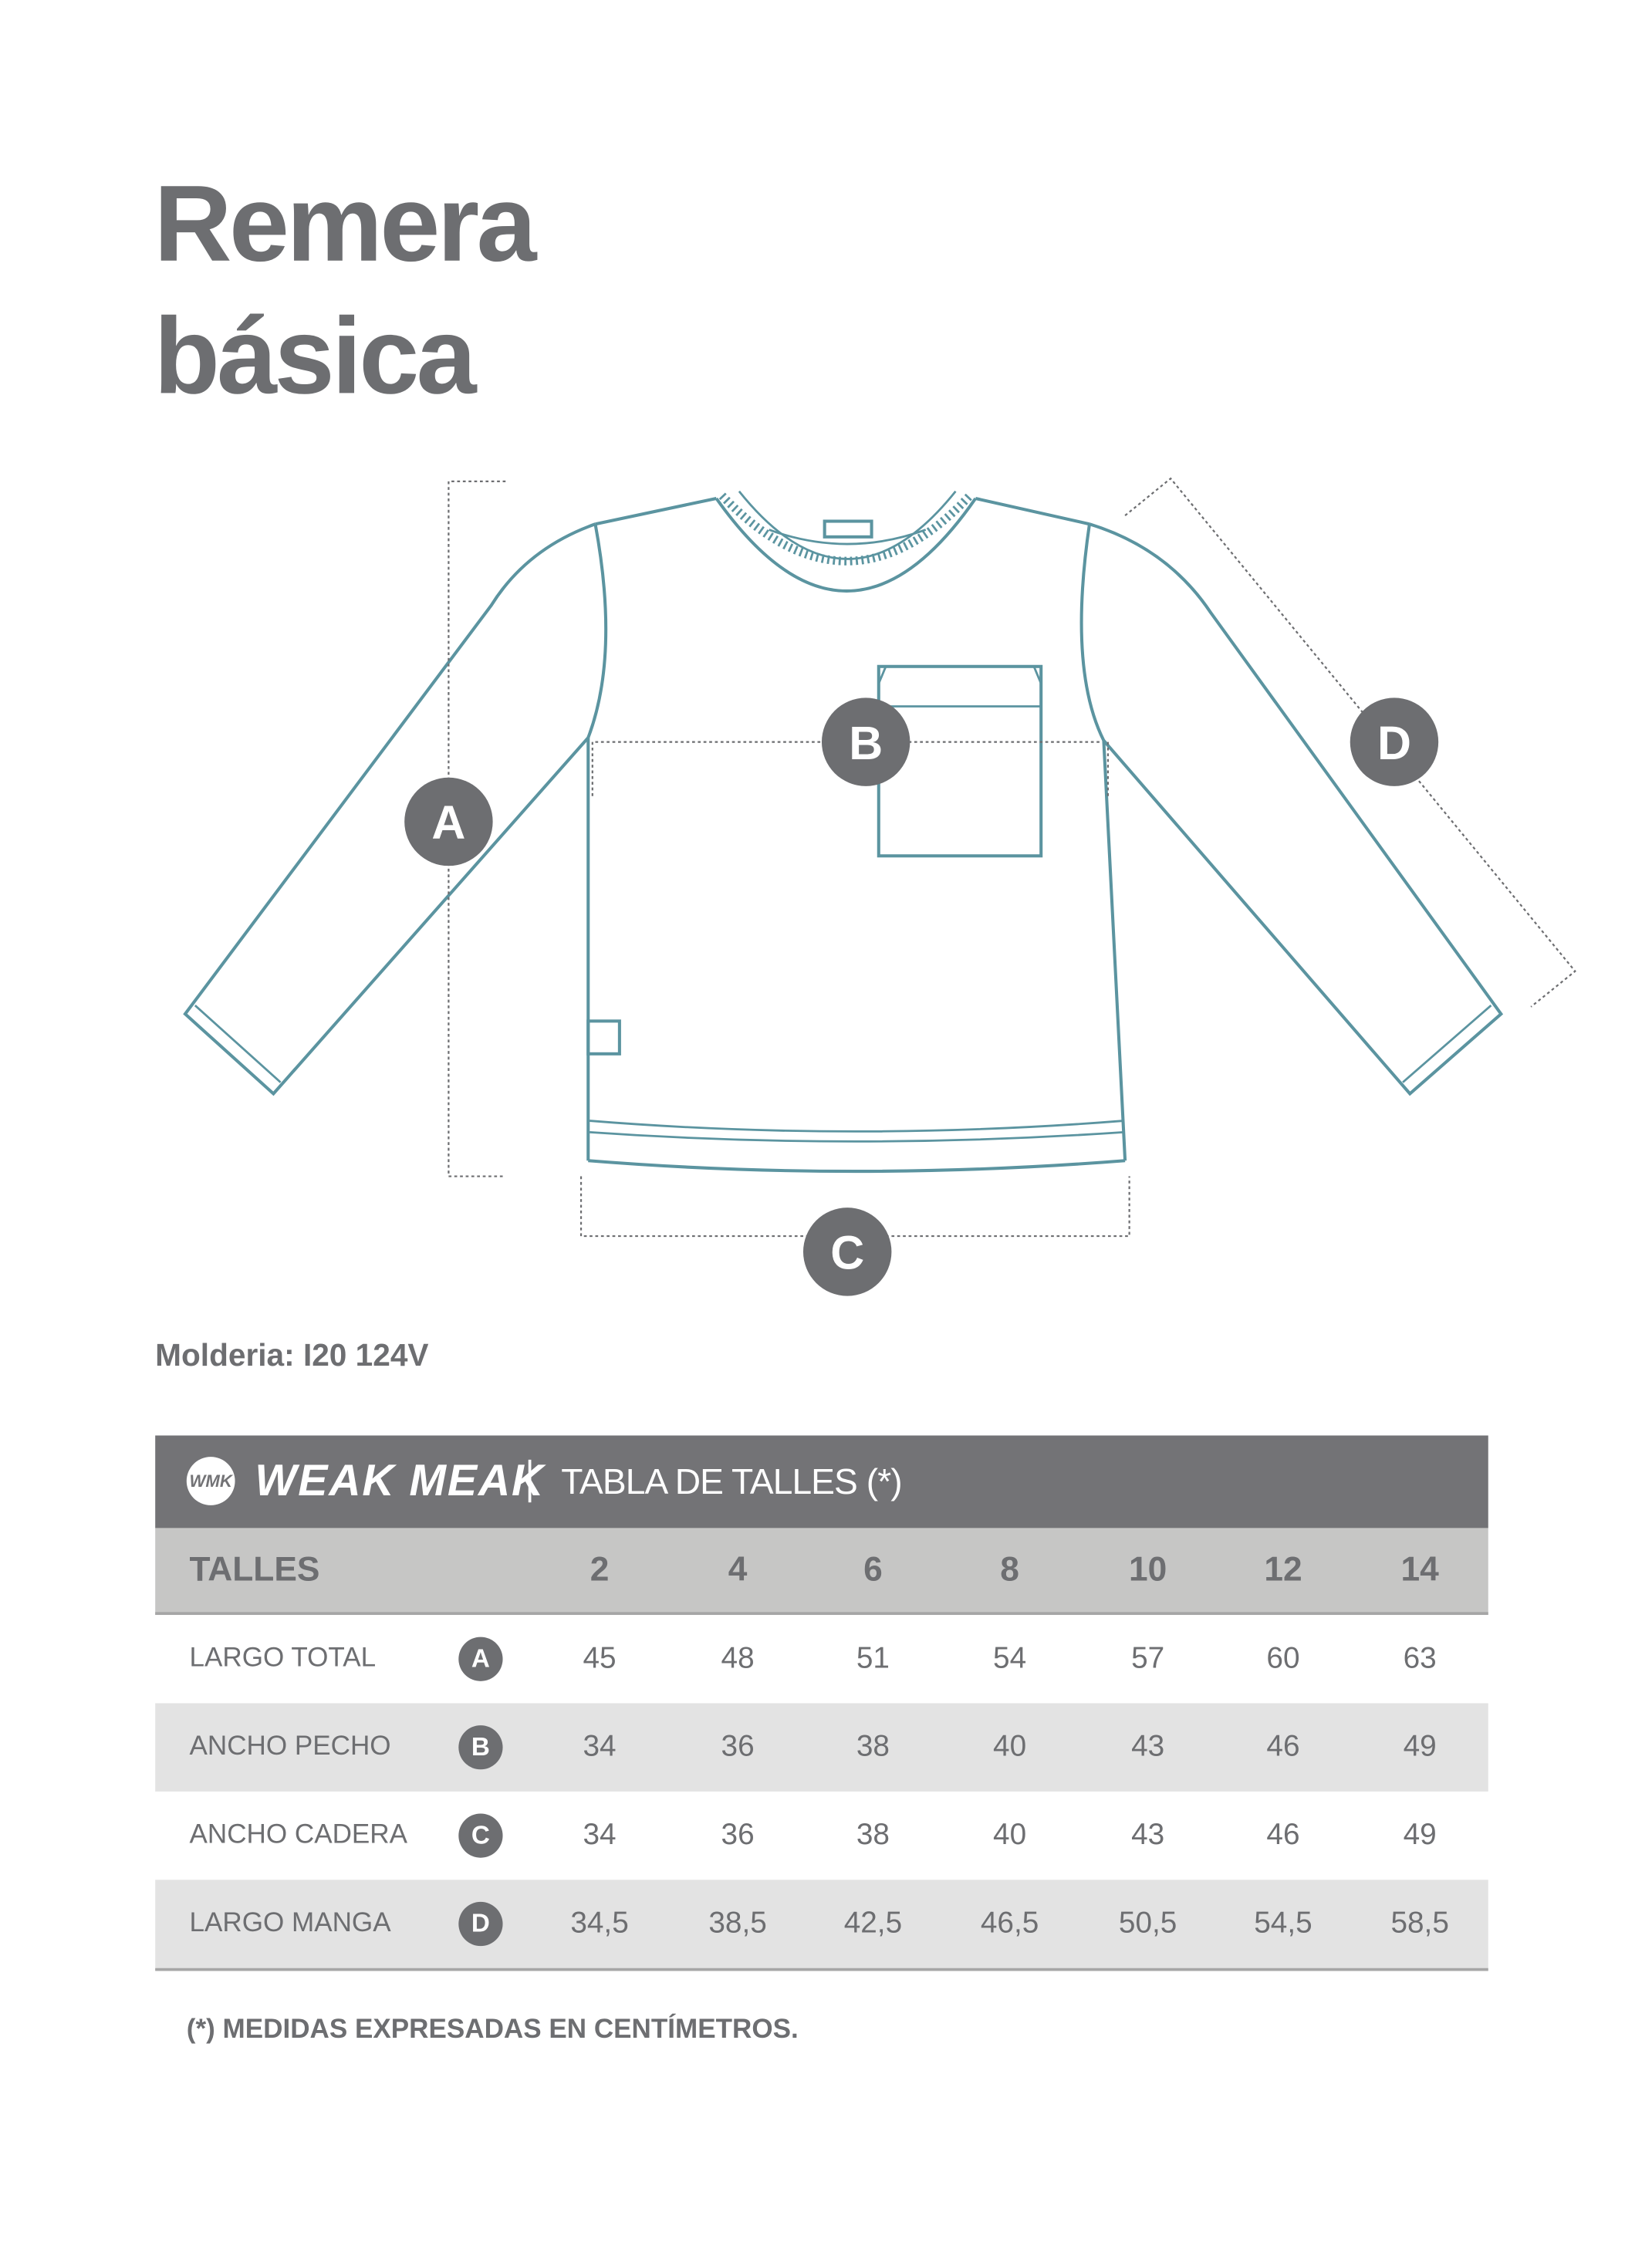 The width and height of the screenshot is (1652, 2253). Describe the element at coordinates (290, 1747) in the screenshot. I see `row-label: ANCHO PECHO` at that location.